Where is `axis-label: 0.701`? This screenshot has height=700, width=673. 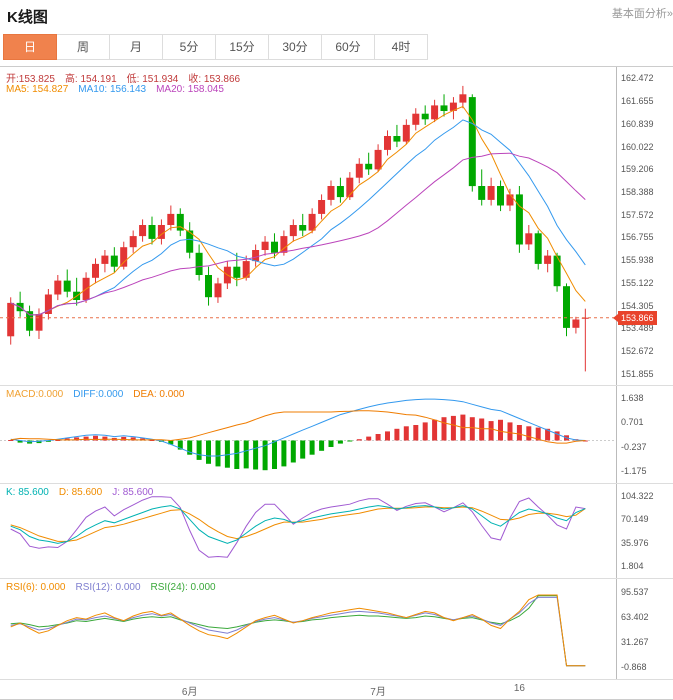
axis-label: 0.701 is located at coordinates (632, 422).